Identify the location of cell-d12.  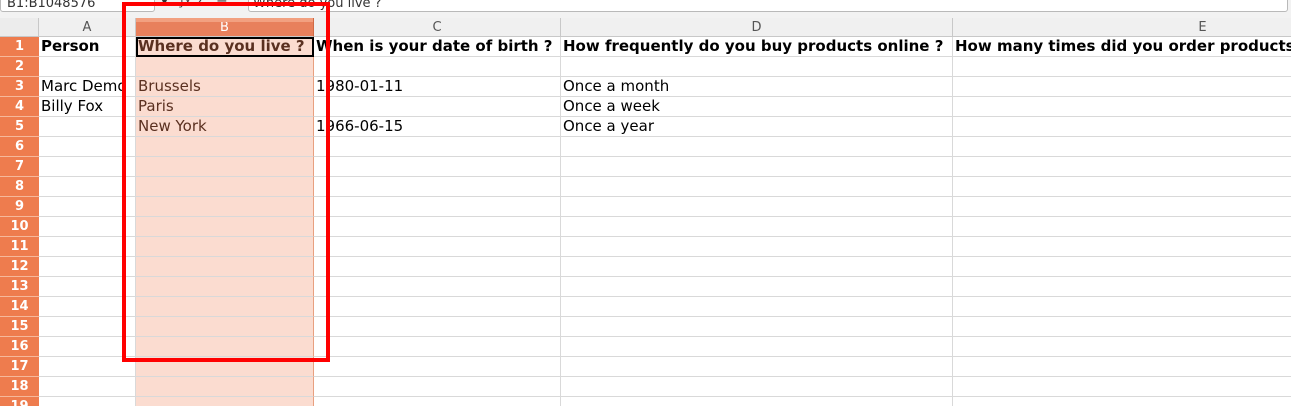
(757, 267).